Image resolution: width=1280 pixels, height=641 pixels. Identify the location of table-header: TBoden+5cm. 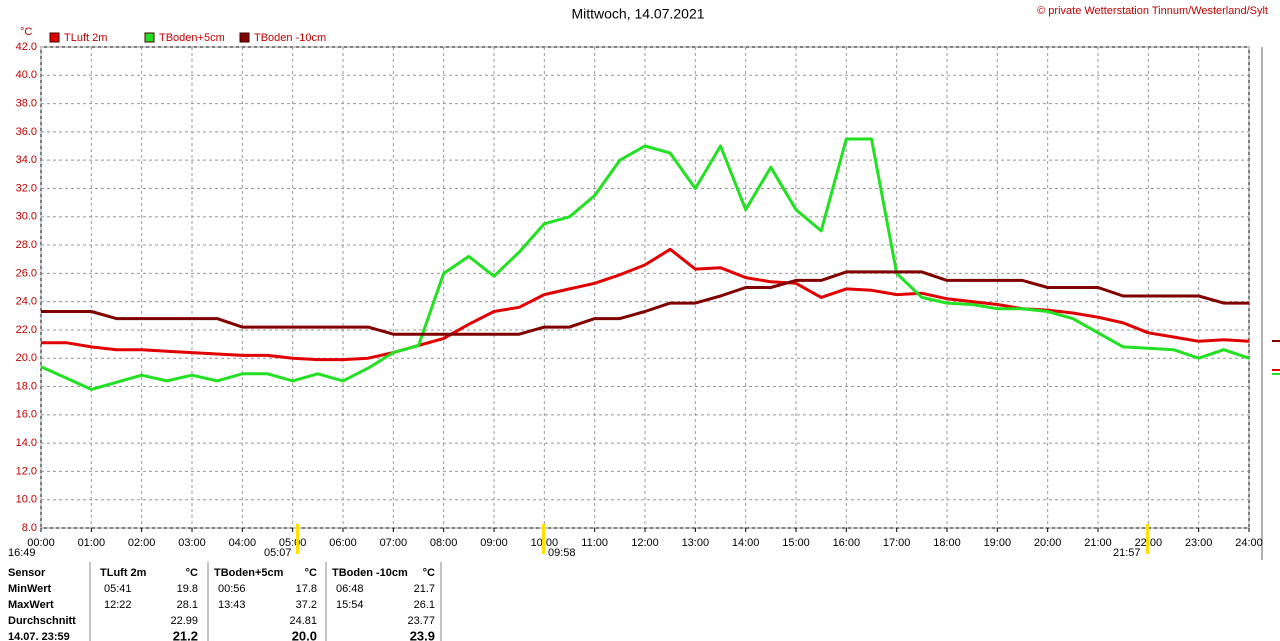
(249, 573).